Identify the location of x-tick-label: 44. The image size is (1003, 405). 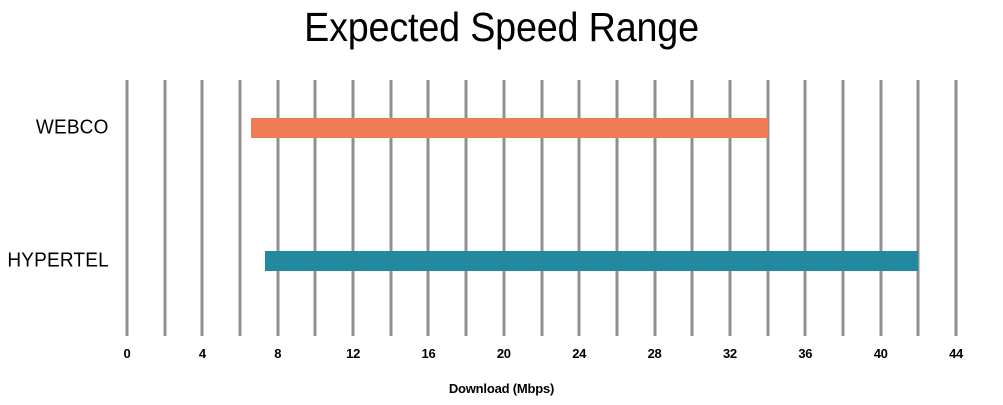
(956, 353).